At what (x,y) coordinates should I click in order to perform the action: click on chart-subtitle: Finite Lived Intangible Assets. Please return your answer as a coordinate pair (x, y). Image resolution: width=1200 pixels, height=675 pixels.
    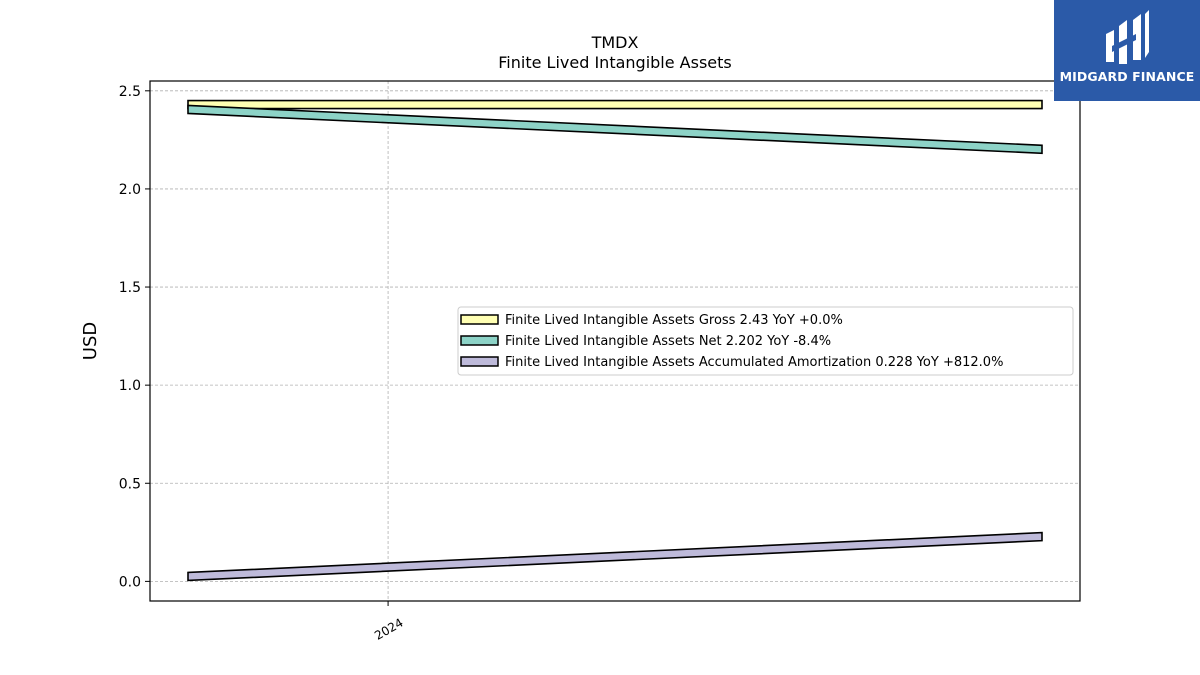
    Looking at the image, I should click on (614, 62).